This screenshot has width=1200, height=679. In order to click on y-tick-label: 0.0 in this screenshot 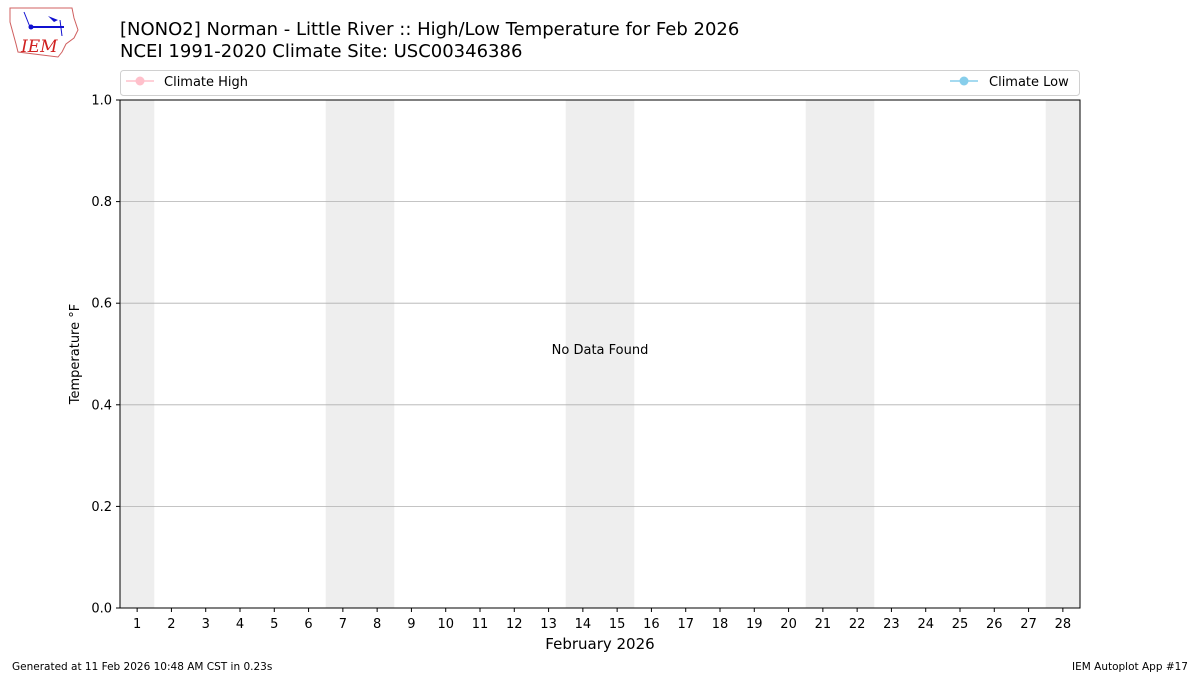, I will do `click(101, 609)`.